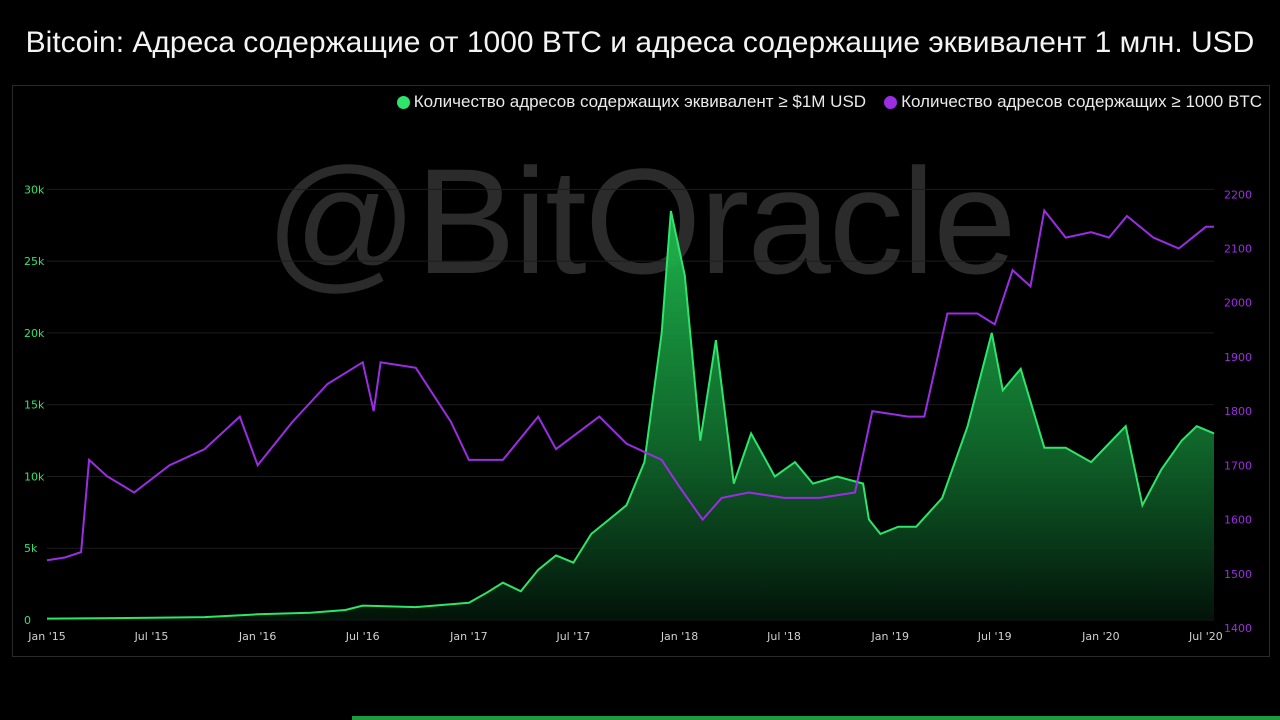 This screenshot has height=720, width=1280. What do you see at coordinates (34, 333) in the screenshot?
I see `y-left-tick-label: 20k` at bounding box center [34, 333].